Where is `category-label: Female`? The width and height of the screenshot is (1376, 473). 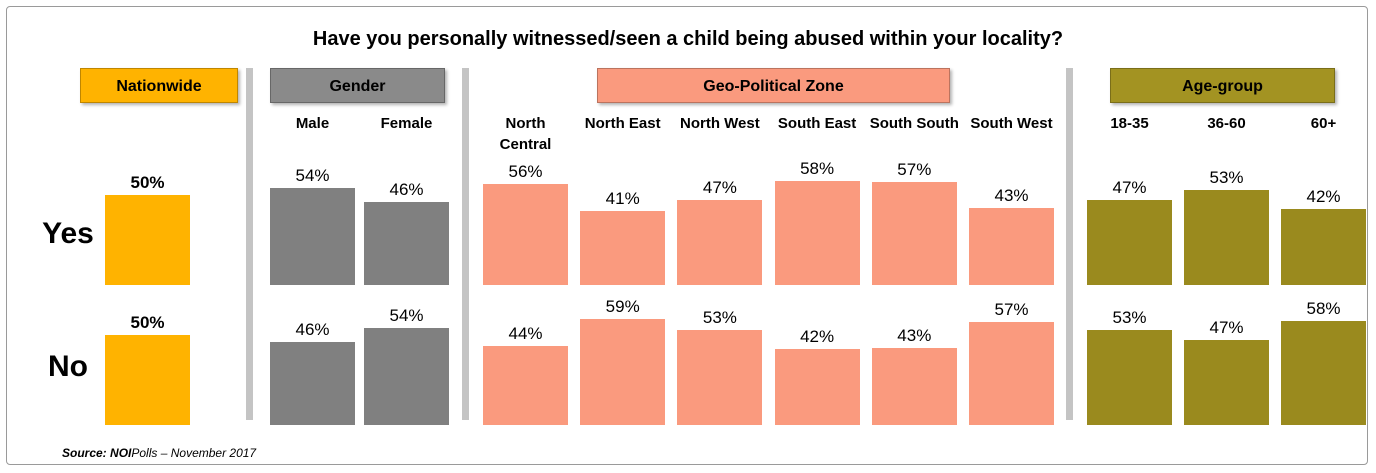 category-label: Female is located at coordinates (406, 123).